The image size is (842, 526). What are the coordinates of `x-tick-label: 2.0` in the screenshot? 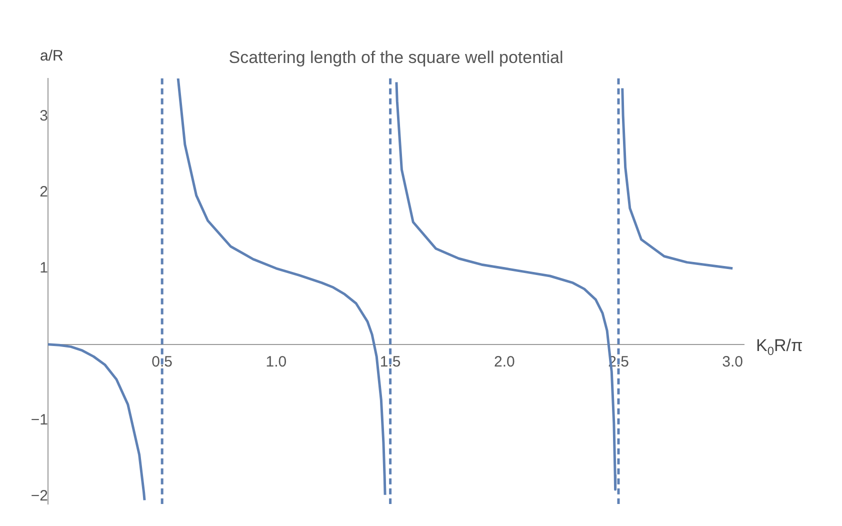 It's located at (504, 362).